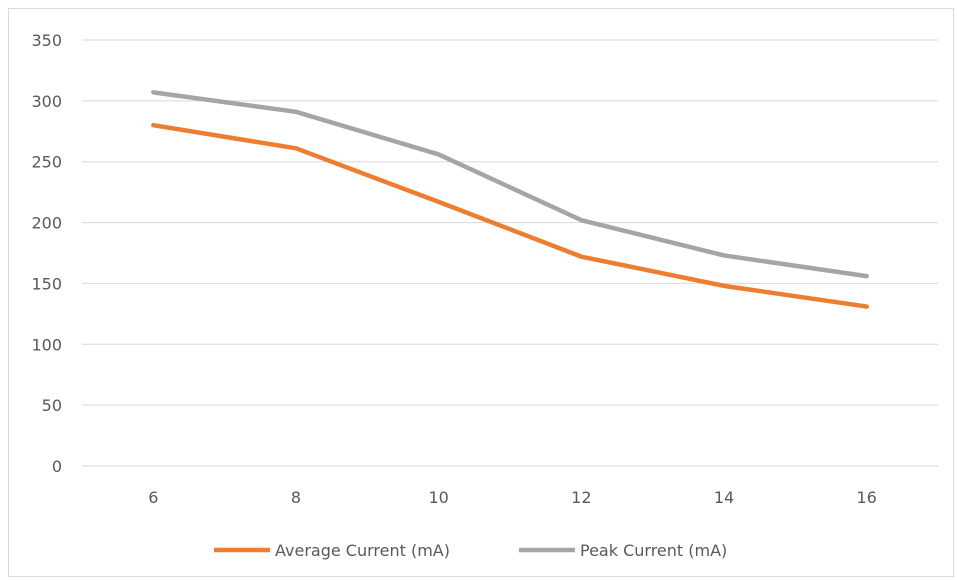 Image resolution: width=957 pixels, height=580 pixels. Describe the element at coordinates (46, 283) in the screenshot. I see `y-tick-label: 150` at that location.